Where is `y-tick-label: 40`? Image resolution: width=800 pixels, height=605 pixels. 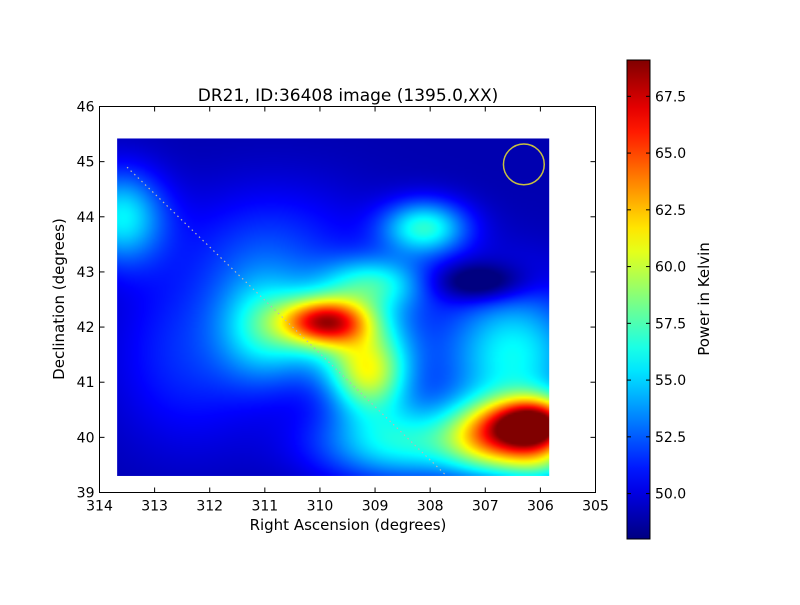
y-tick-label: 40 is located at coordinates (86, 438).